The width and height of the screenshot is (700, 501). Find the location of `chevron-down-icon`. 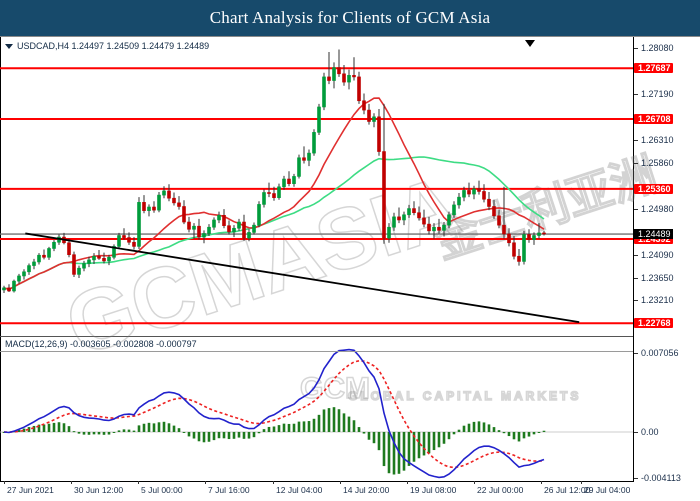

chevron-down-icon is located at coordinates (9, 46).